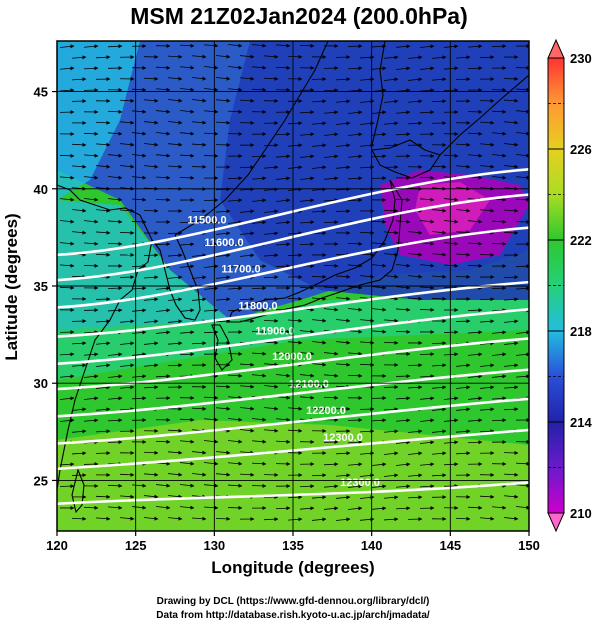 The height and width of the screenshot is (625, 599). Describe the element at coordinates (251, 138) in the screenshot. I see `coastline-primorye` at that location.